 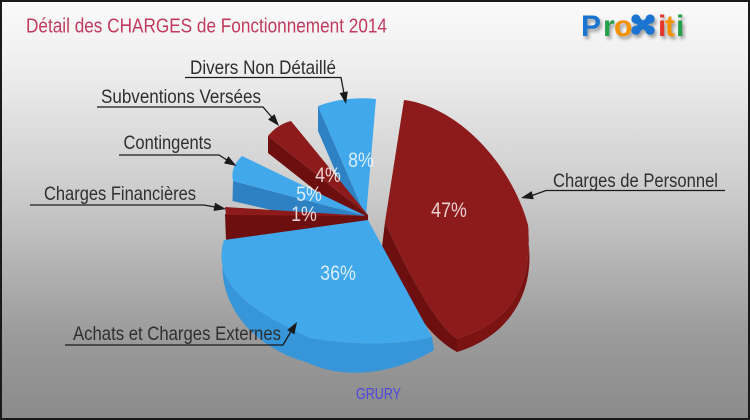 I want to click on svg-text: Contingents, so click(x=168, y=143).